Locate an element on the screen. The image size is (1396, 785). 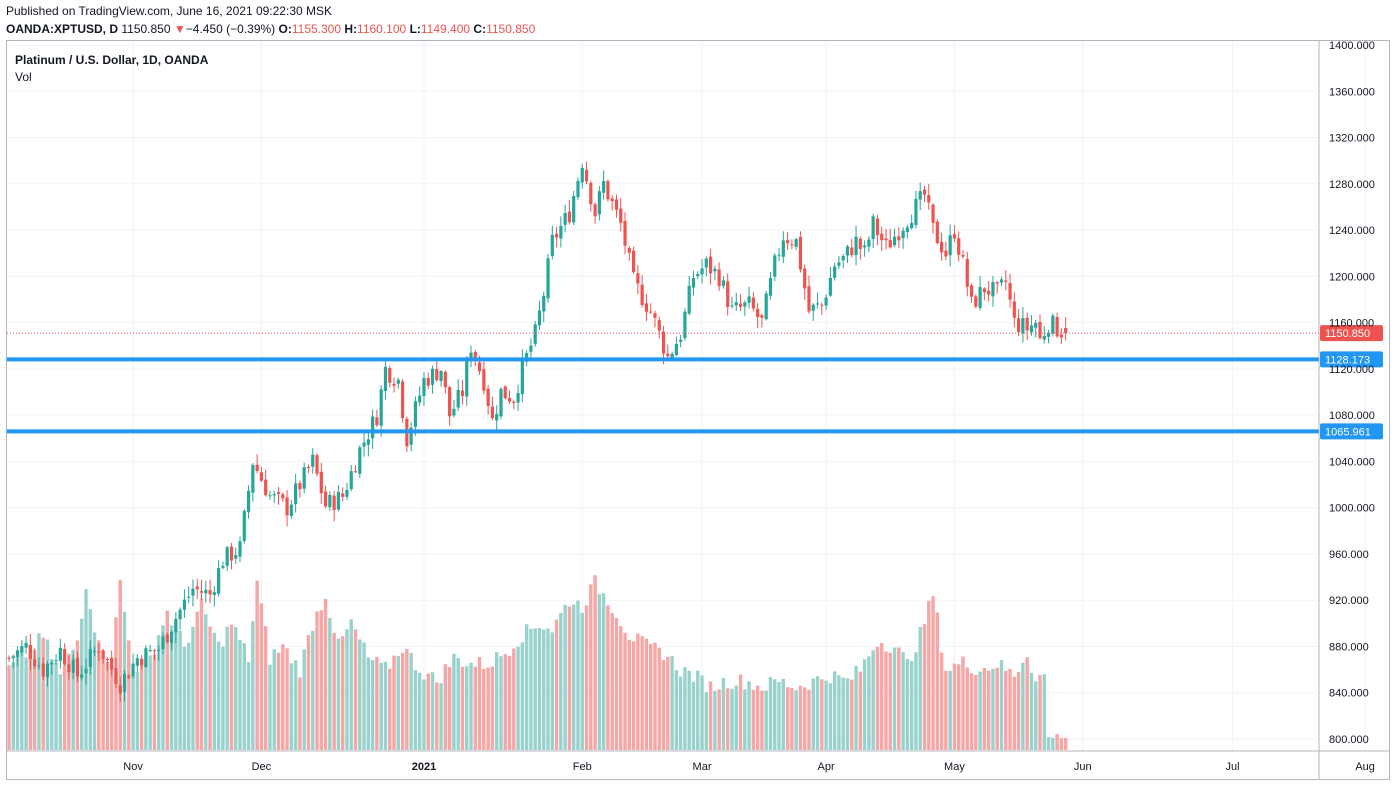
last-price-label: 1150.850 is located at coordinates (1347, 334).